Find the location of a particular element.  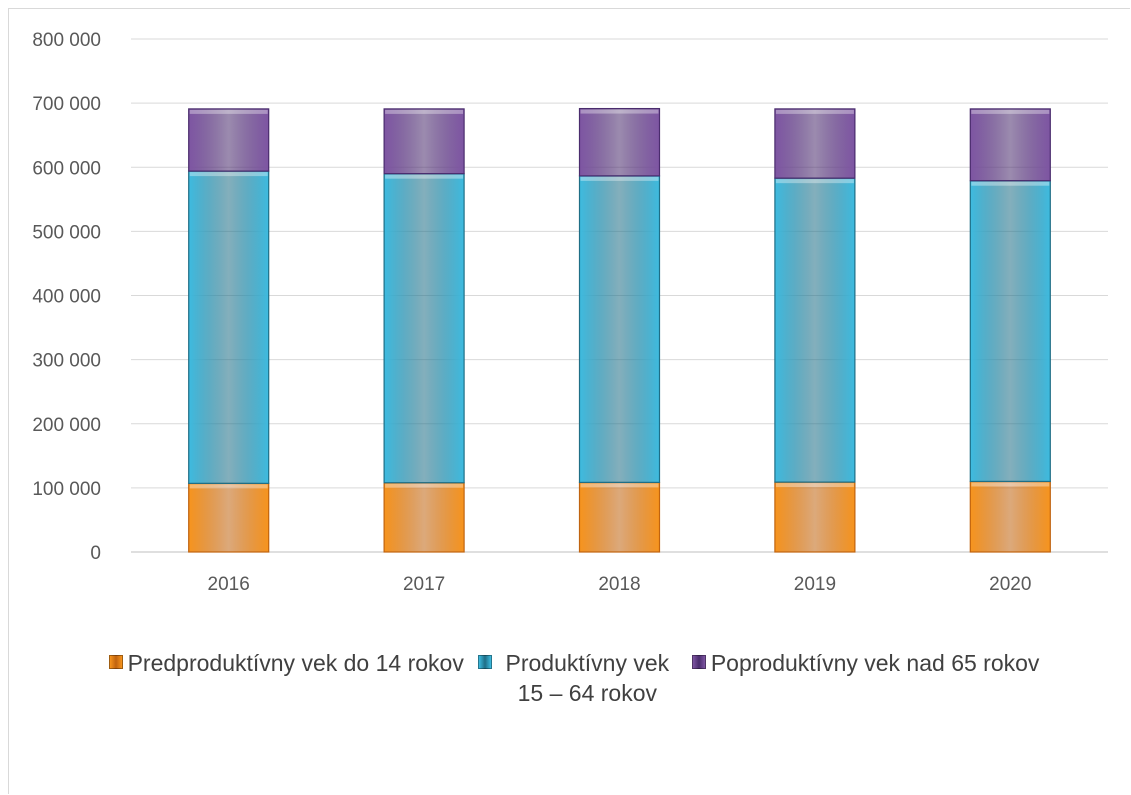

bar-segment-2019-s1 is located at coordinates (815, 330).